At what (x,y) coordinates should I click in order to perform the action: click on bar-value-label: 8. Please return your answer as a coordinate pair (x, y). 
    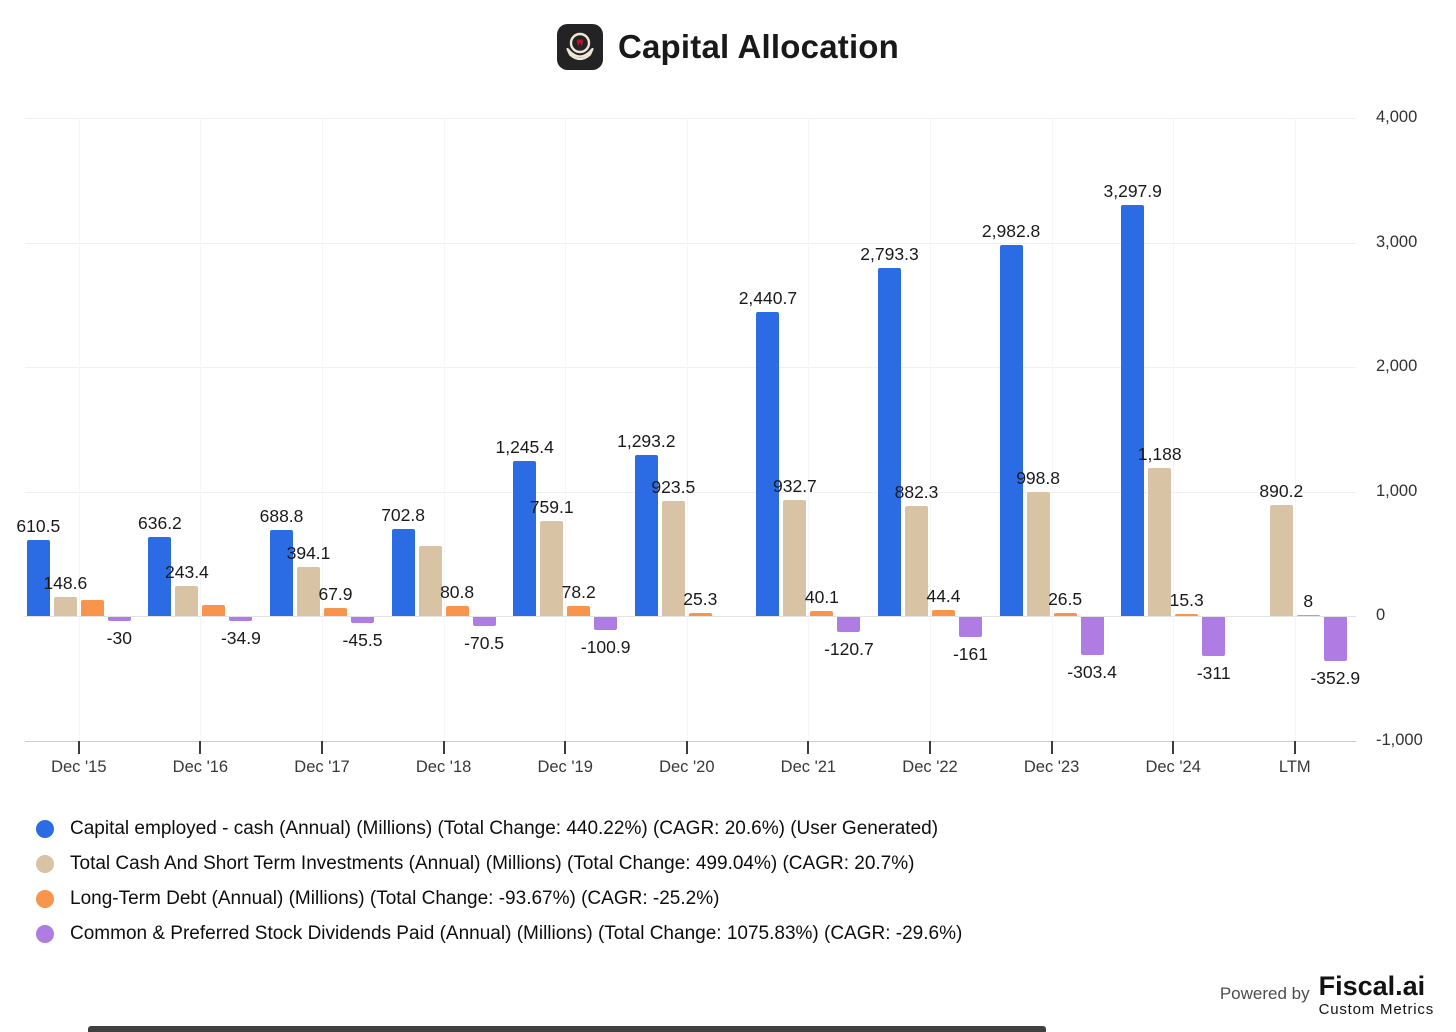
    Looking at the image, I should click on (1308, 601).